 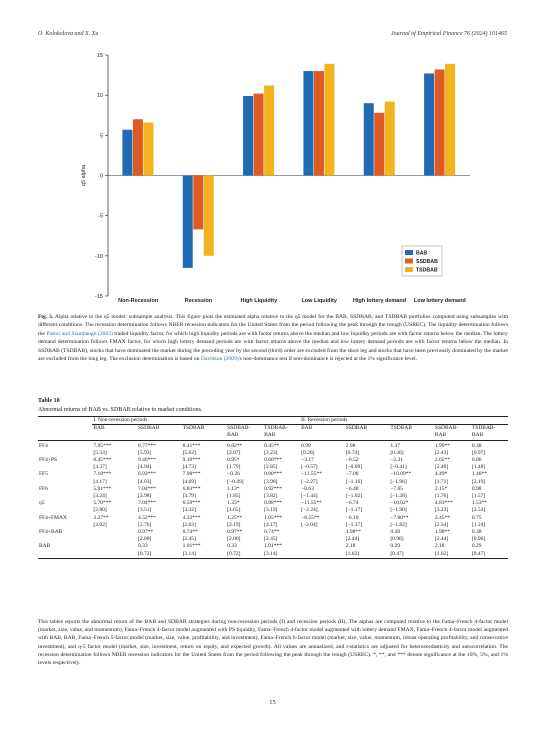 What do you see at coordinates (101, 177) in the screenshot?
I see `y-tick-label: 0` at bounding box center [101, 177].